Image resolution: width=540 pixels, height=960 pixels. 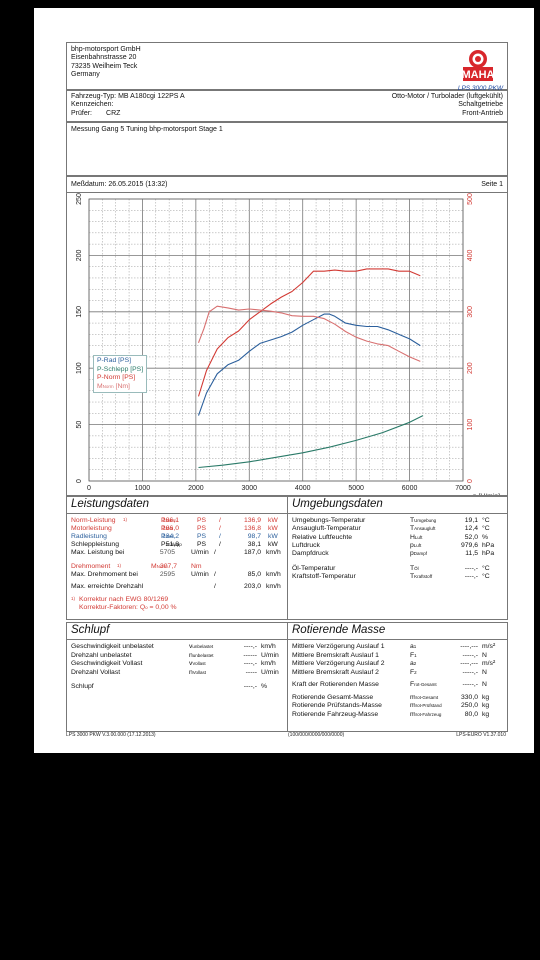 What do you see at coordinates (309, 333) in the screenshot?
I see `series-m-norm-nm-` at bounding box center [309, 333].